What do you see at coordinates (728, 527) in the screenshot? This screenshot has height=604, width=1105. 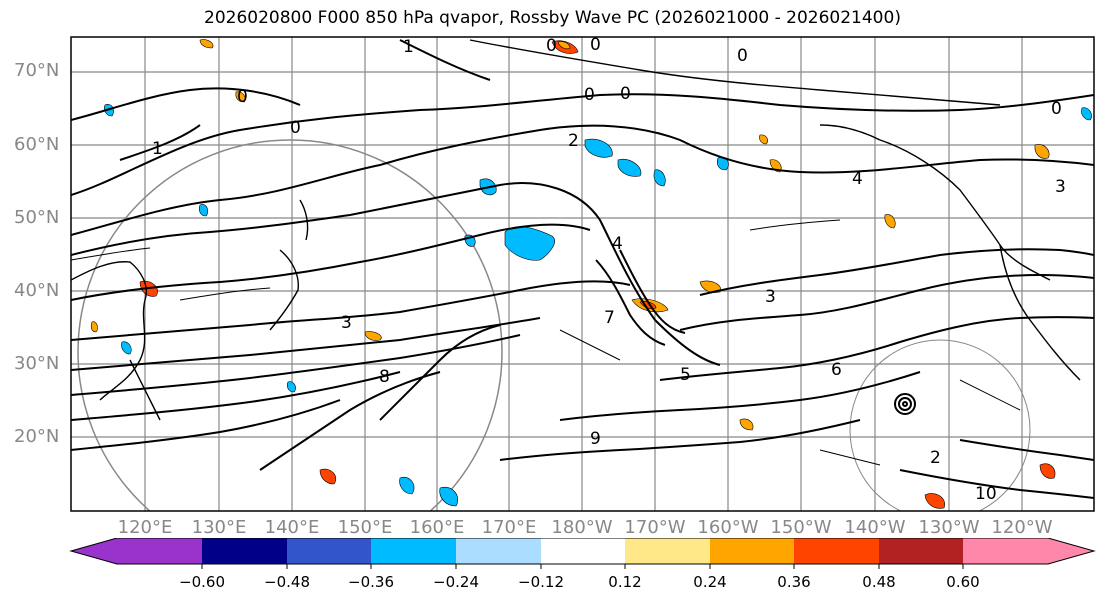 I see `lon-label: 160°W` at bounding box center [728, 527].